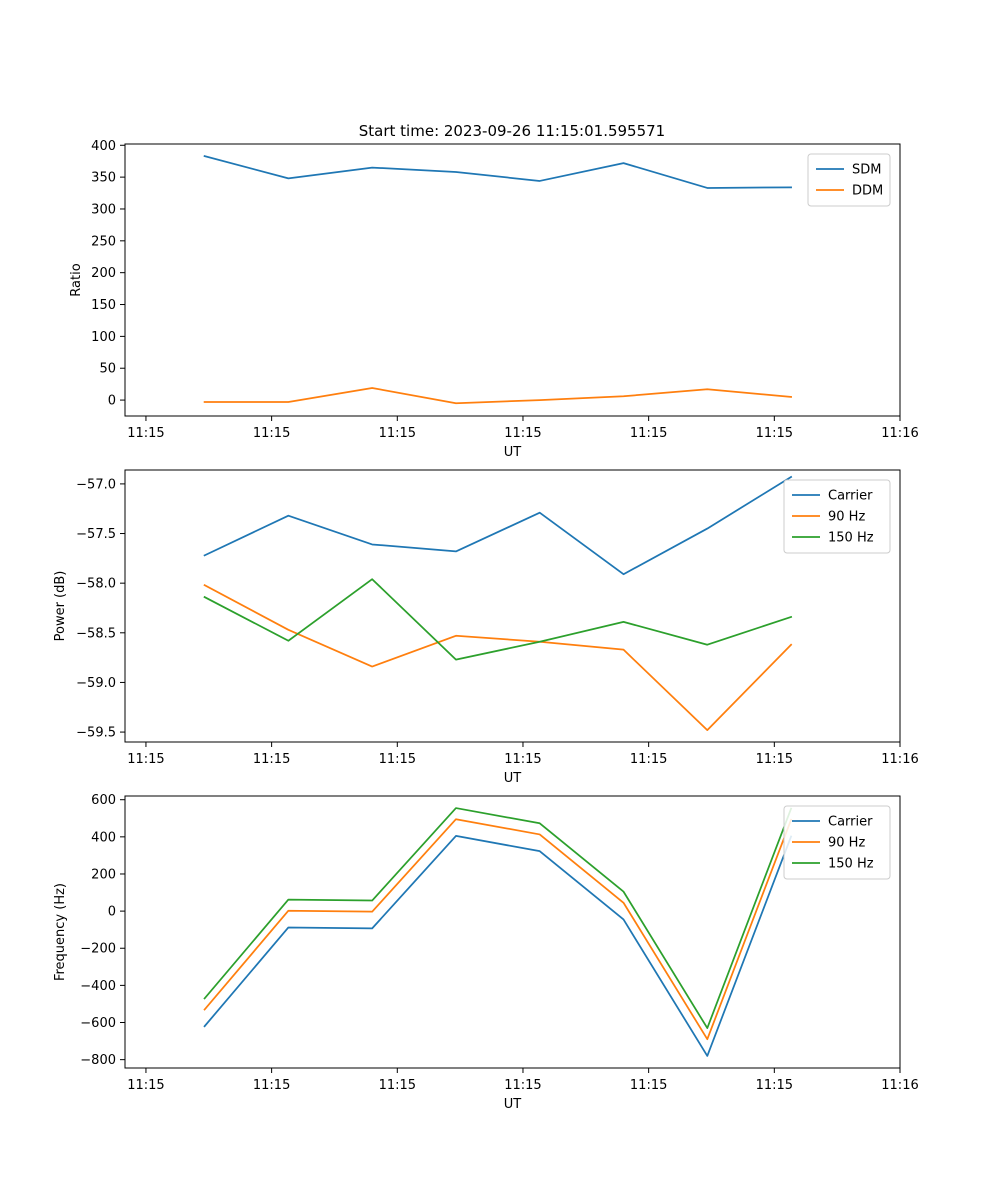 Image resolution: width=1000 pixels, height=1200 pixels. I want to click on legend: SDM DDM, so click(849, 180).